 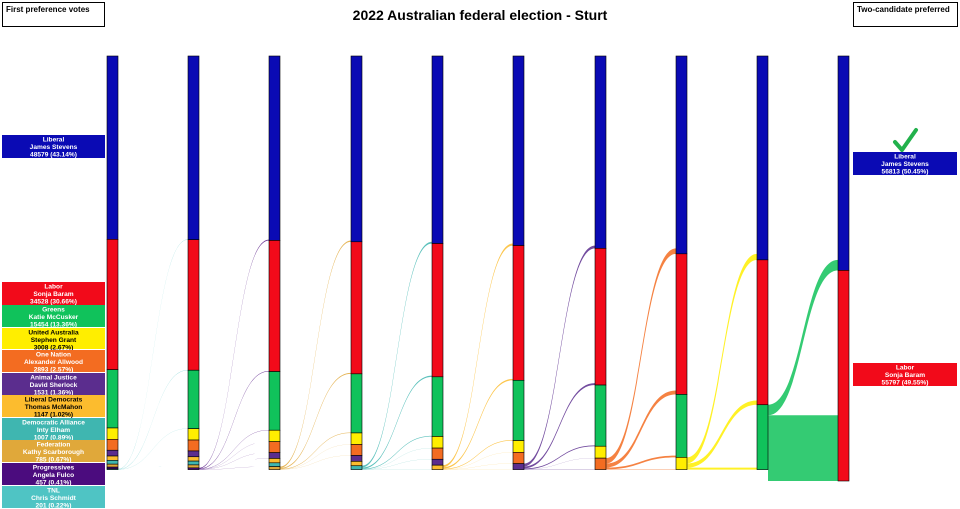 What do you see at coordinates (397, 458) in the screenshot?
I see `flow-democratic-alliance-to-united-australia` at bounding box center [397, 458].